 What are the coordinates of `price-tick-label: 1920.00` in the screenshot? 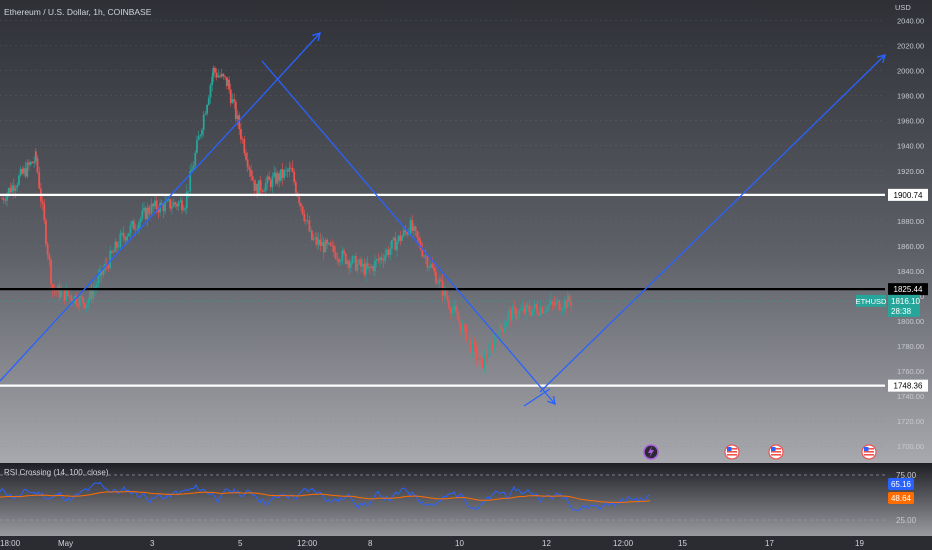 It's located at (910, 171).